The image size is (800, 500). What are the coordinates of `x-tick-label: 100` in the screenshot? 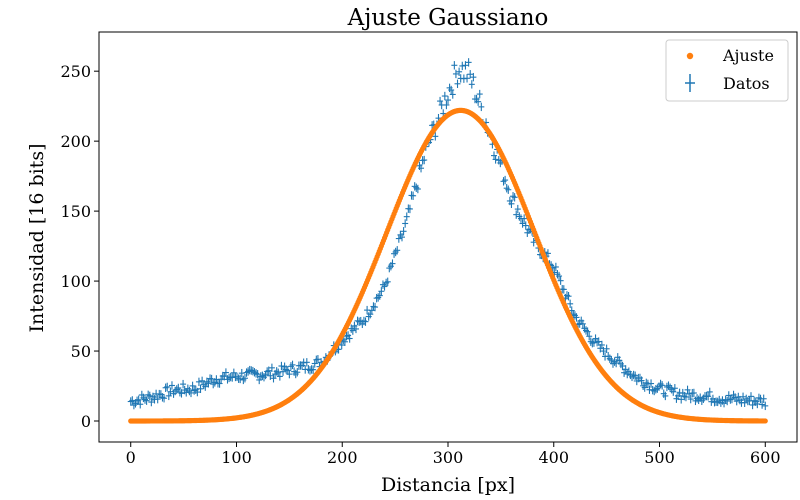 It's located at (236, 457).